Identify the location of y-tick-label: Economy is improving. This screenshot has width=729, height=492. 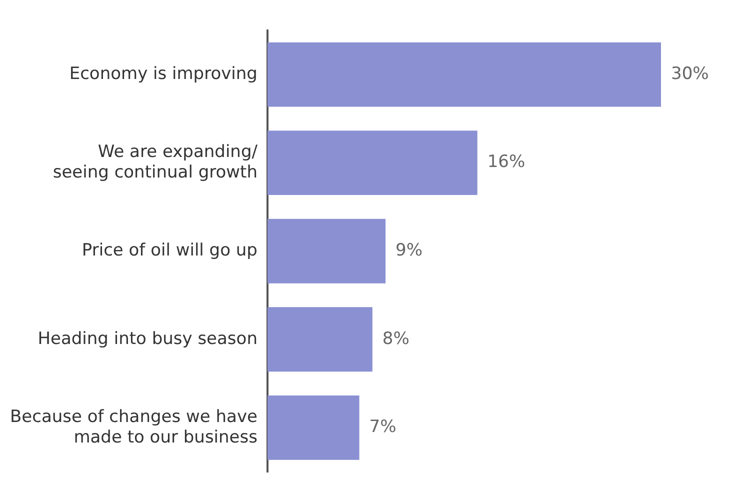
(163, 74).